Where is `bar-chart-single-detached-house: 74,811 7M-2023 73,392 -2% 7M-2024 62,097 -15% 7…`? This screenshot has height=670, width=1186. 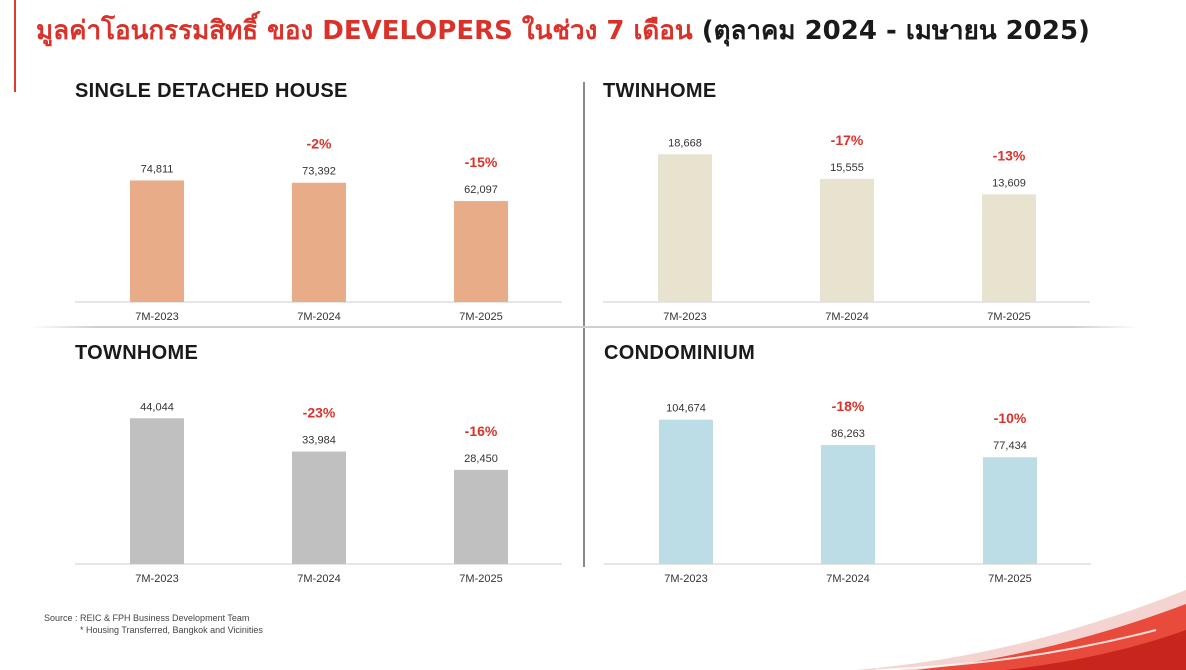 bar-chart-single-detached-house: 74,811 7M-2023 73,392 -2% 7M-2024 62,097 -15% 7… is located at coordinates (318, 229).